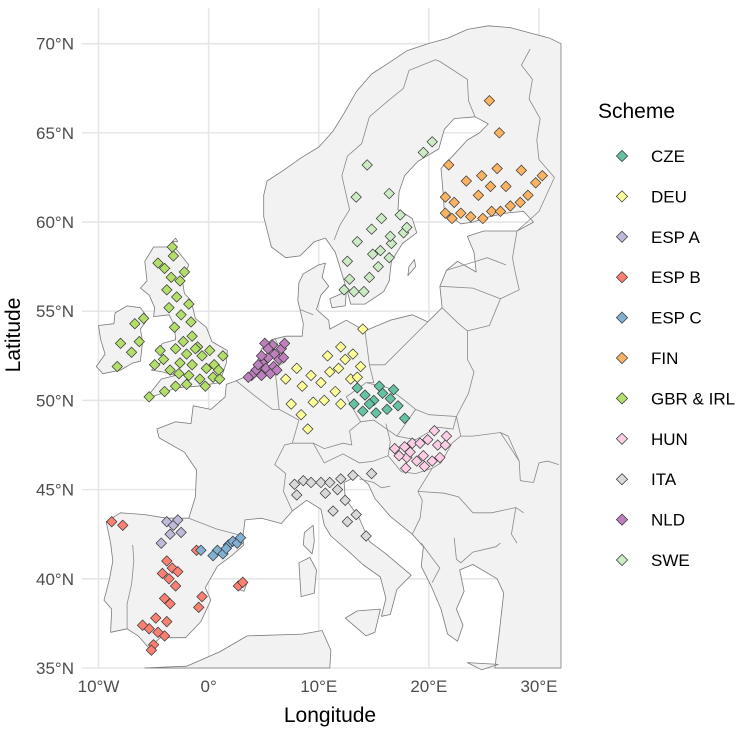  What do you see at coordinates (99, 686) in the screenshot?
I see `x-tick-label: 10°W` at bounding box center [99, 686].